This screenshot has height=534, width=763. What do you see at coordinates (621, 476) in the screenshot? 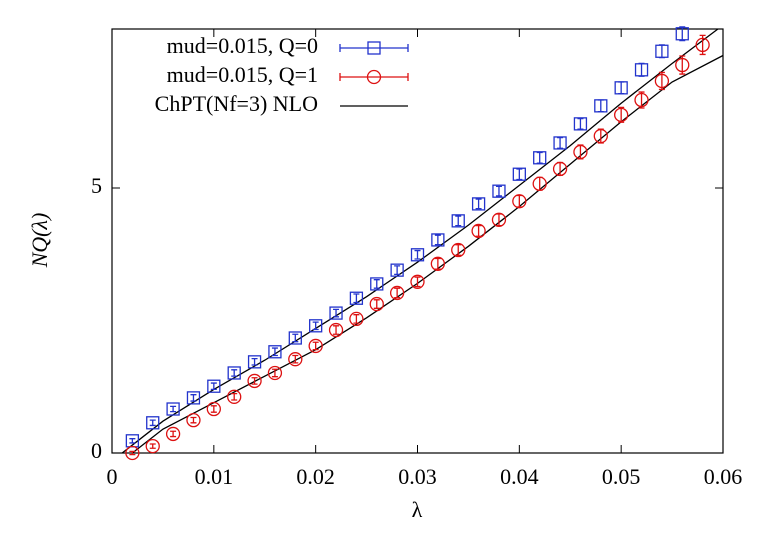
I see `x-tick-label: 0.05` at bounding box center [621, 476].